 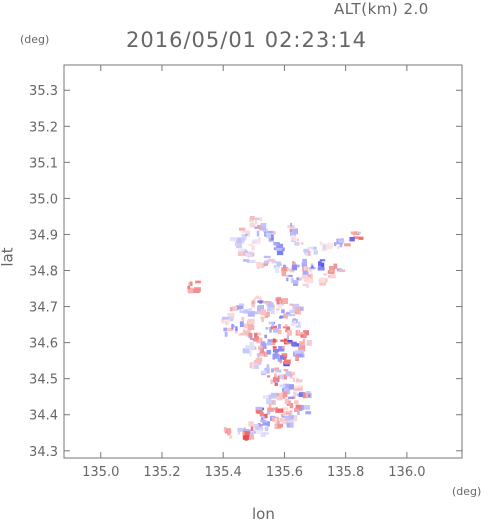 I want to click on y-tick-label: 35.3, so click(x=43, y=91).